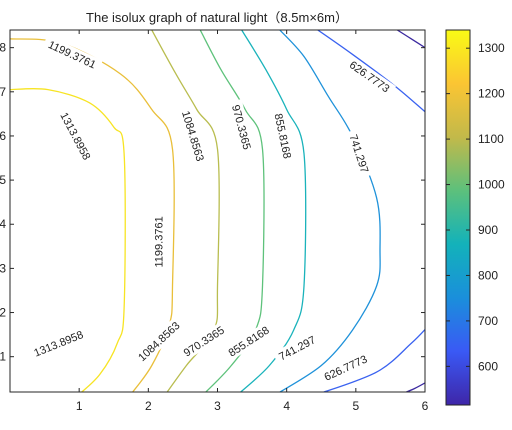  I want to click on y-tick-label: 3, so click(3, 268).